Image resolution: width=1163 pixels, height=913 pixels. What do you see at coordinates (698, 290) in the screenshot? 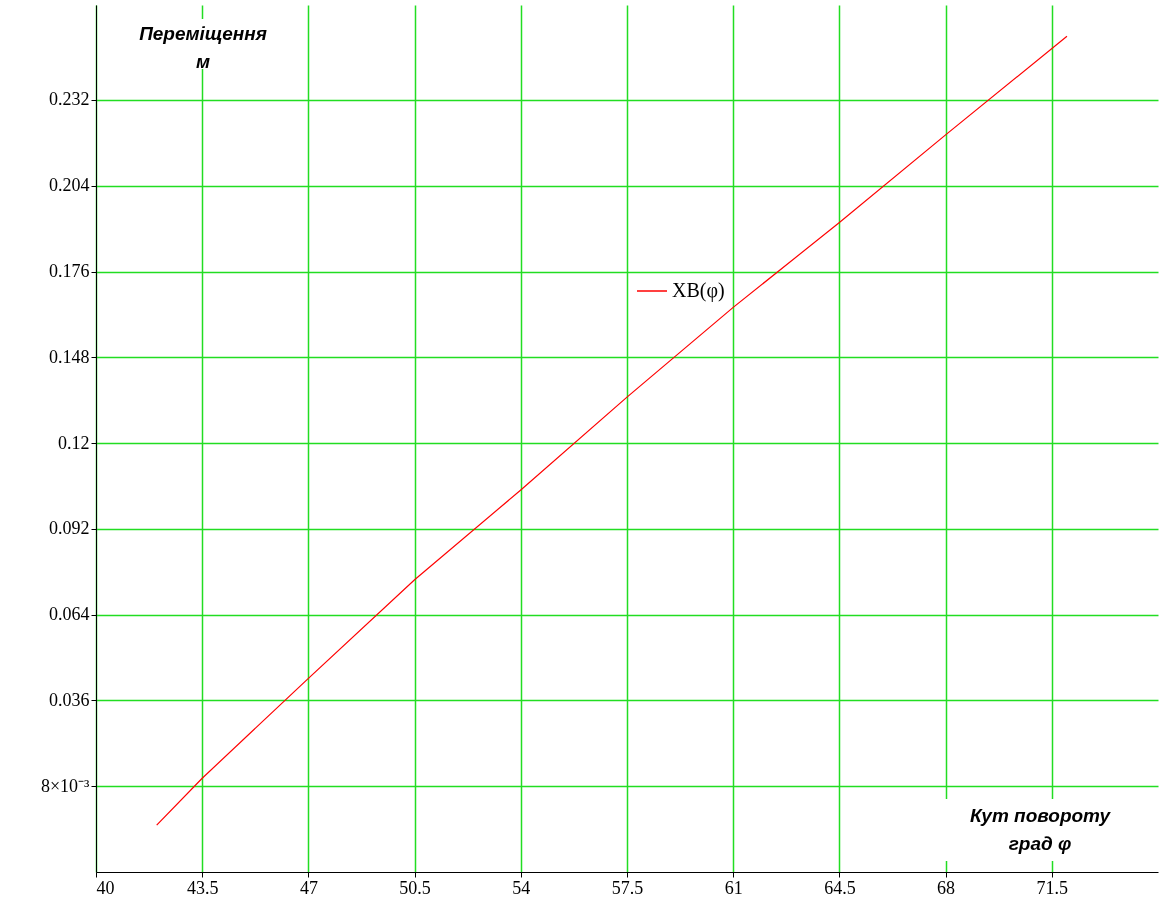
I see `legend-label: XB(φ)` at bounding box center [698, 290].